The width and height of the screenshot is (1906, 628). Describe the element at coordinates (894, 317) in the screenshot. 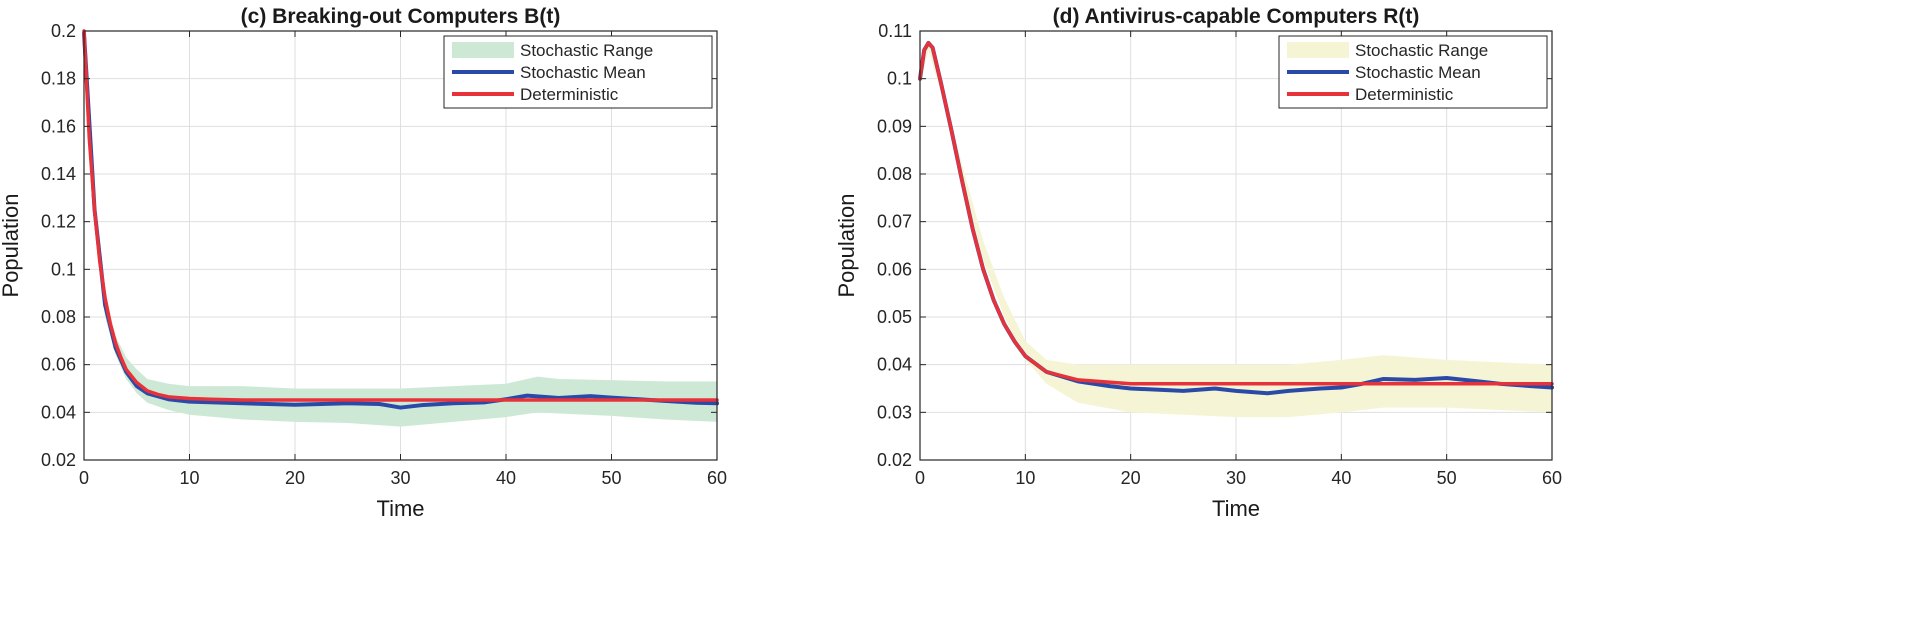

I see `y-tick-label: 0.05` at that location.